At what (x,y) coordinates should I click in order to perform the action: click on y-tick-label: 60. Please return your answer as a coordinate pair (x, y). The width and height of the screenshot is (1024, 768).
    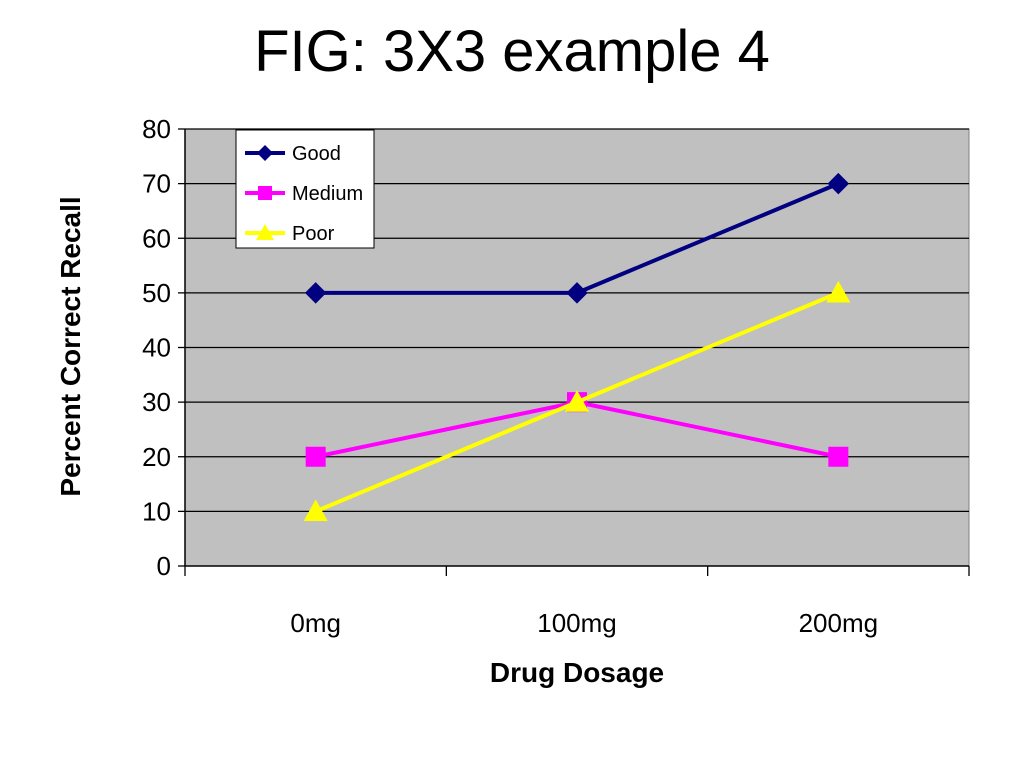
    Looking at the image, I should click on (156, 238).